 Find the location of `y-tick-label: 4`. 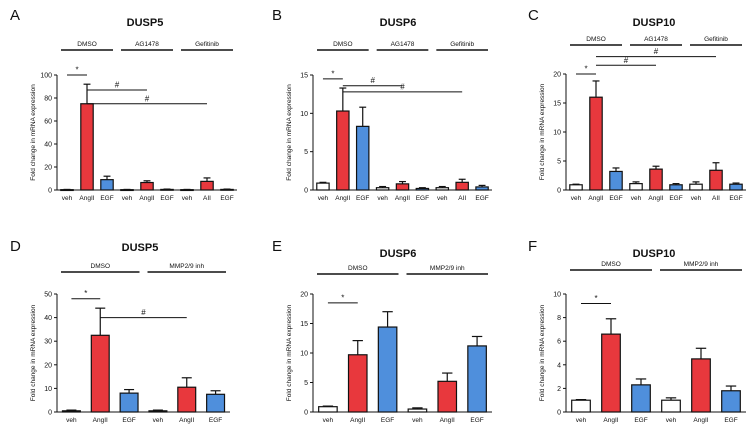

y-tick-label: 4 is located at coordinates (559, 365).